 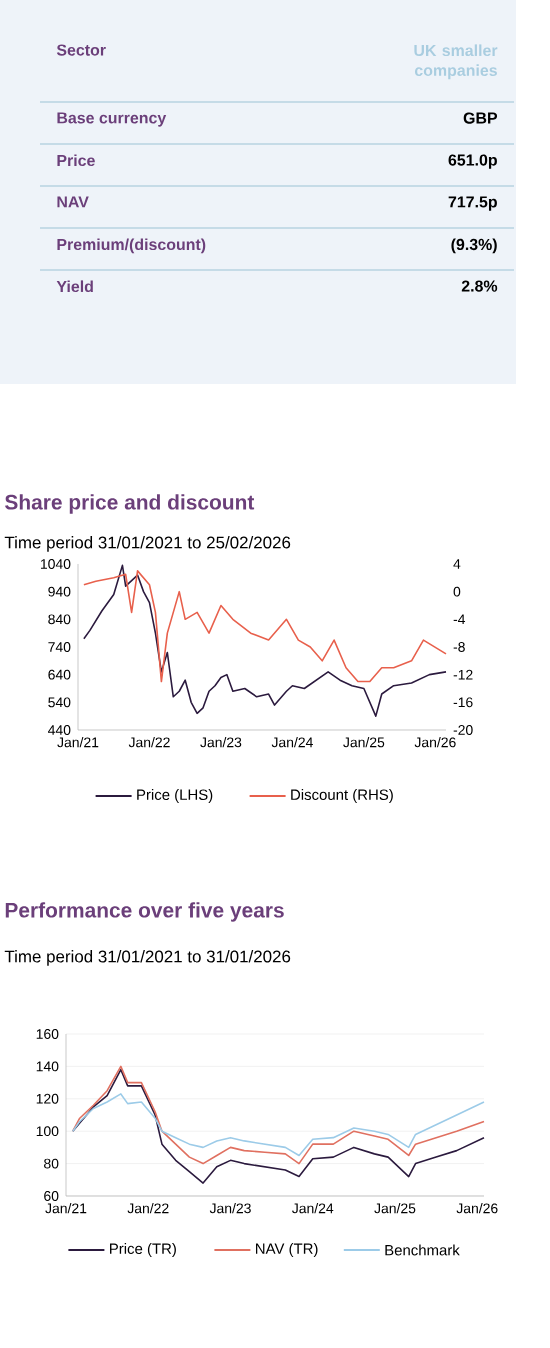 I want to click on chart-subtitle: Time period 31/01/2021 to 25/02/2026, so click(x=147, y=544).